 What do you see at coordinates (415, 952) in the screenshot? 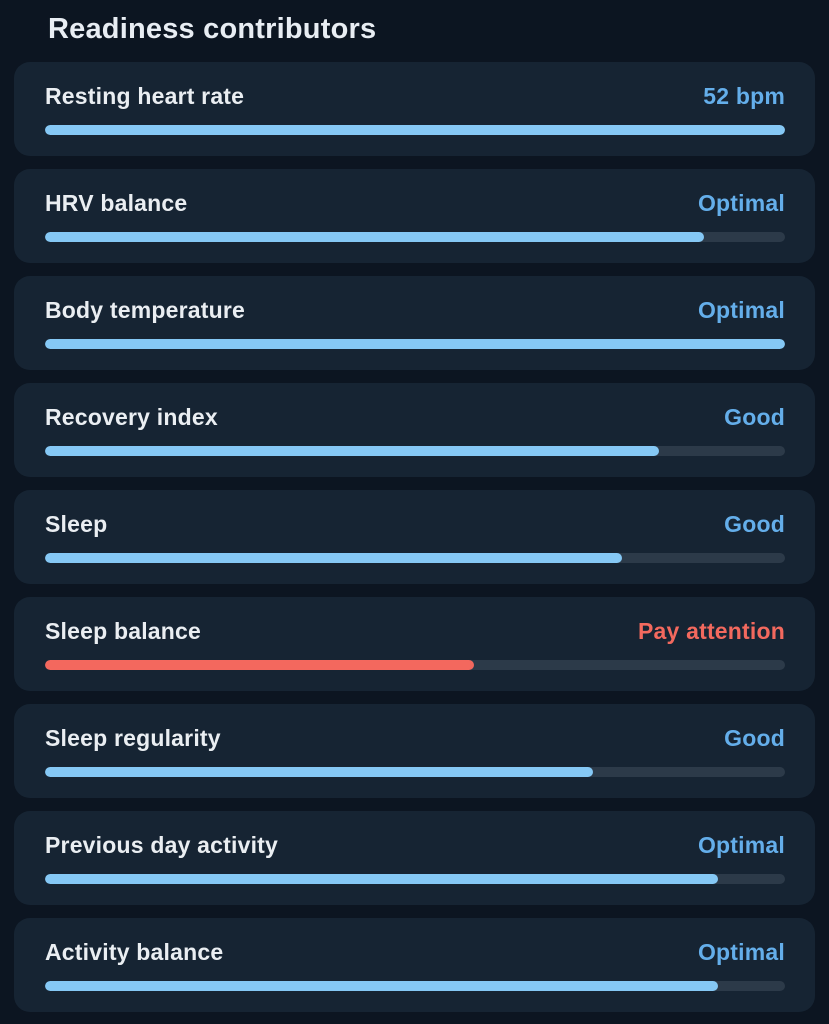
I see `contributor-row: Activity balance Optimal` at bounding box center [415, 952].